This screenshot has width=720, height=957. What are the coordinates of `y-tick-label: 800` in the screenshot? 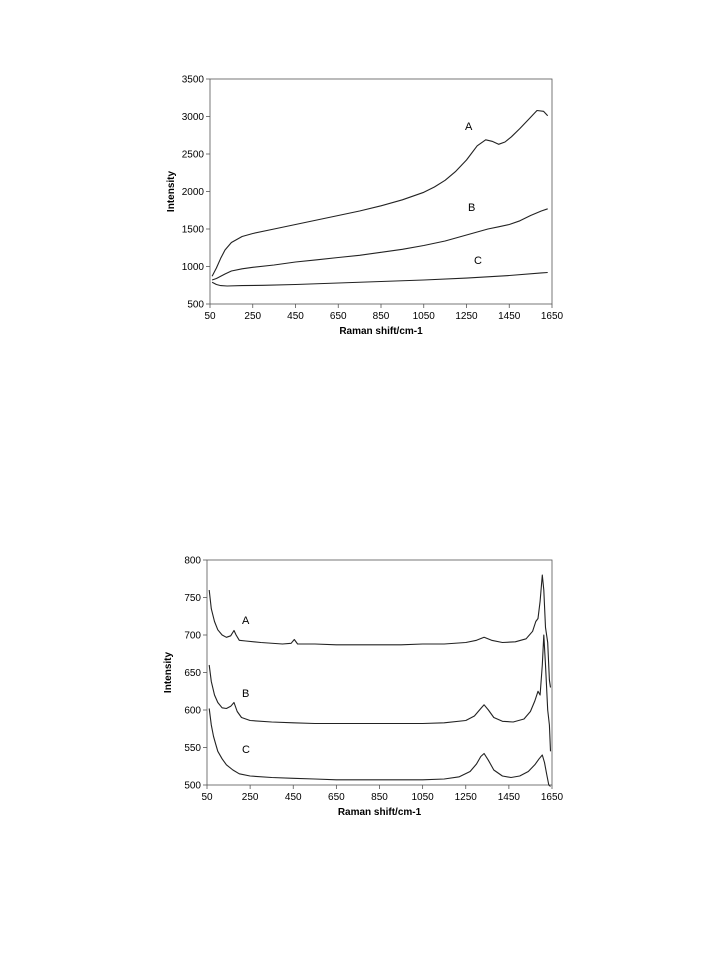 It's located at (192, 561).